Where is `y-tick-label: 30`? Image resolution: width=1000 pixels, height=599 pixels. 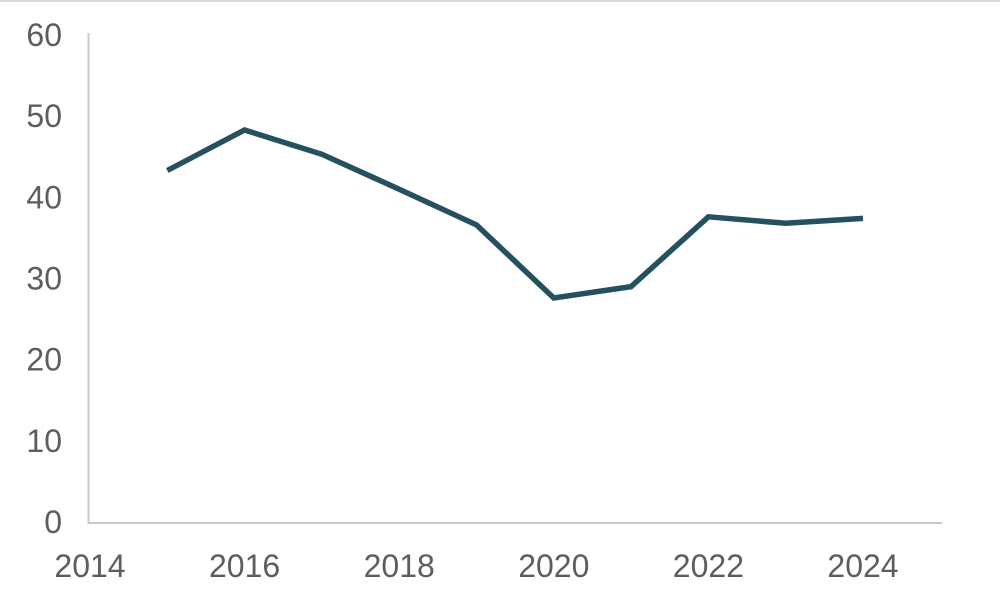 y-tick-label: 30 is located at coordinates (44, 279).